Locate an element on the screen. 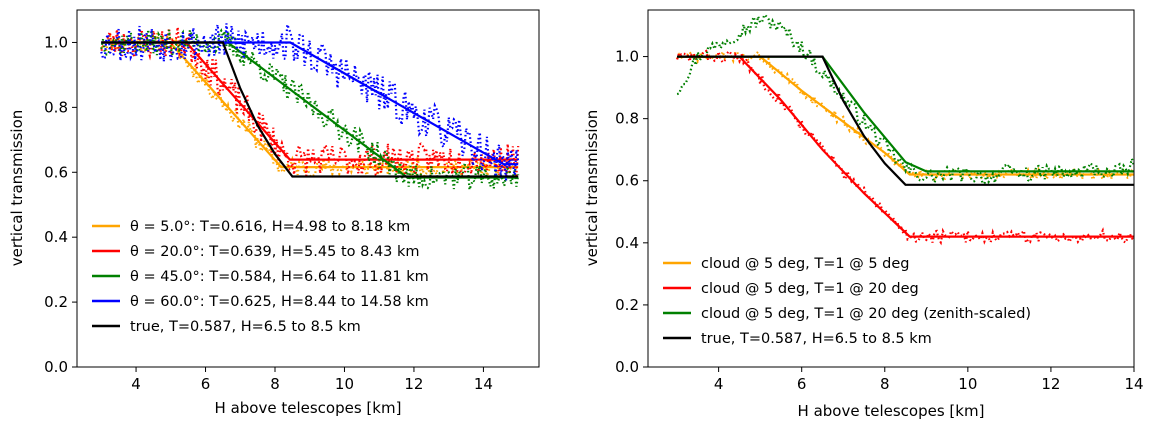 The height and width of the screenshot is (423, 1153). left-x-tick-label: 6 is located at coordinates (206, 384).